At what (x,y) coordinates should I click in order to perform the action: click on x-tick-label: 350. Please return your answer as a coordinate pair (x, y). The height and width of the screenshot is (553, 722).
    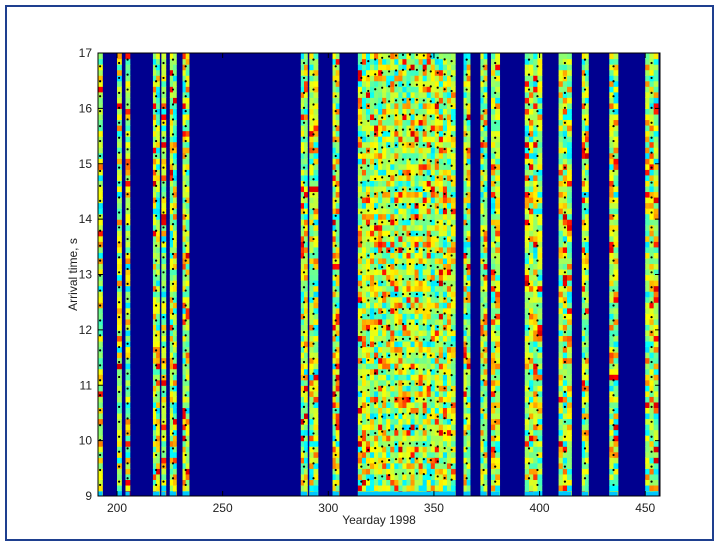
    Looking at the image, I should click on (434, 508).